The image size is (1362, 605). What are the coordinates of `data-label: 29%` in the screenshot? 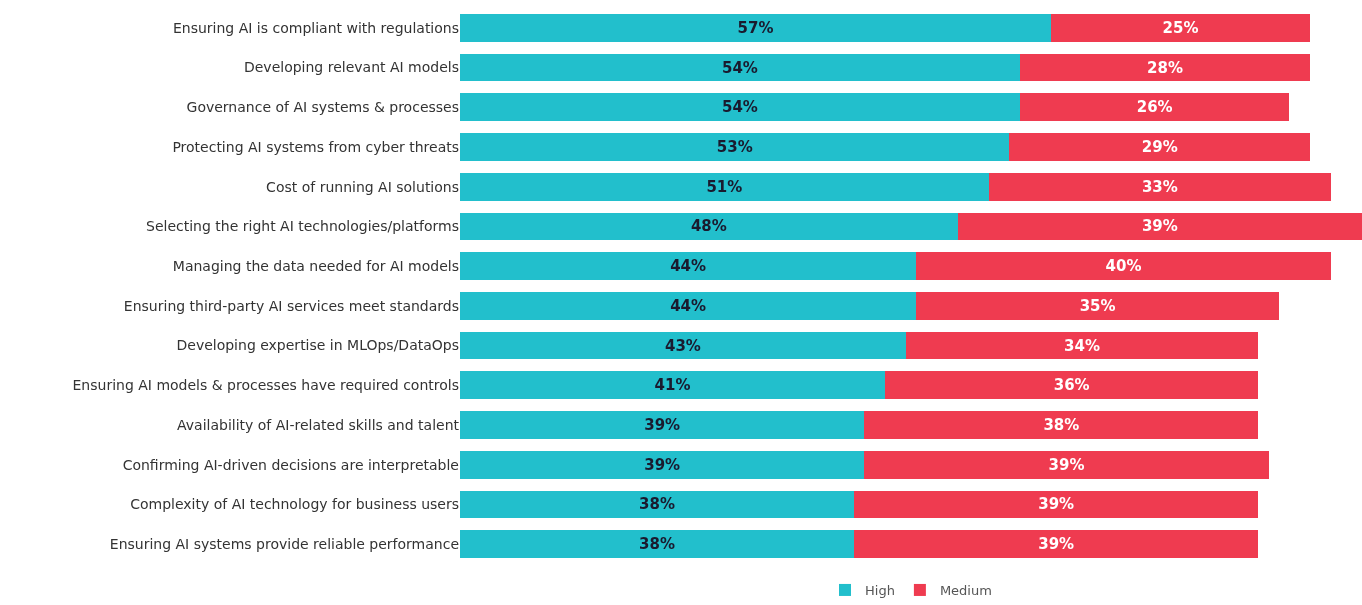 It's located at (1159, 147).